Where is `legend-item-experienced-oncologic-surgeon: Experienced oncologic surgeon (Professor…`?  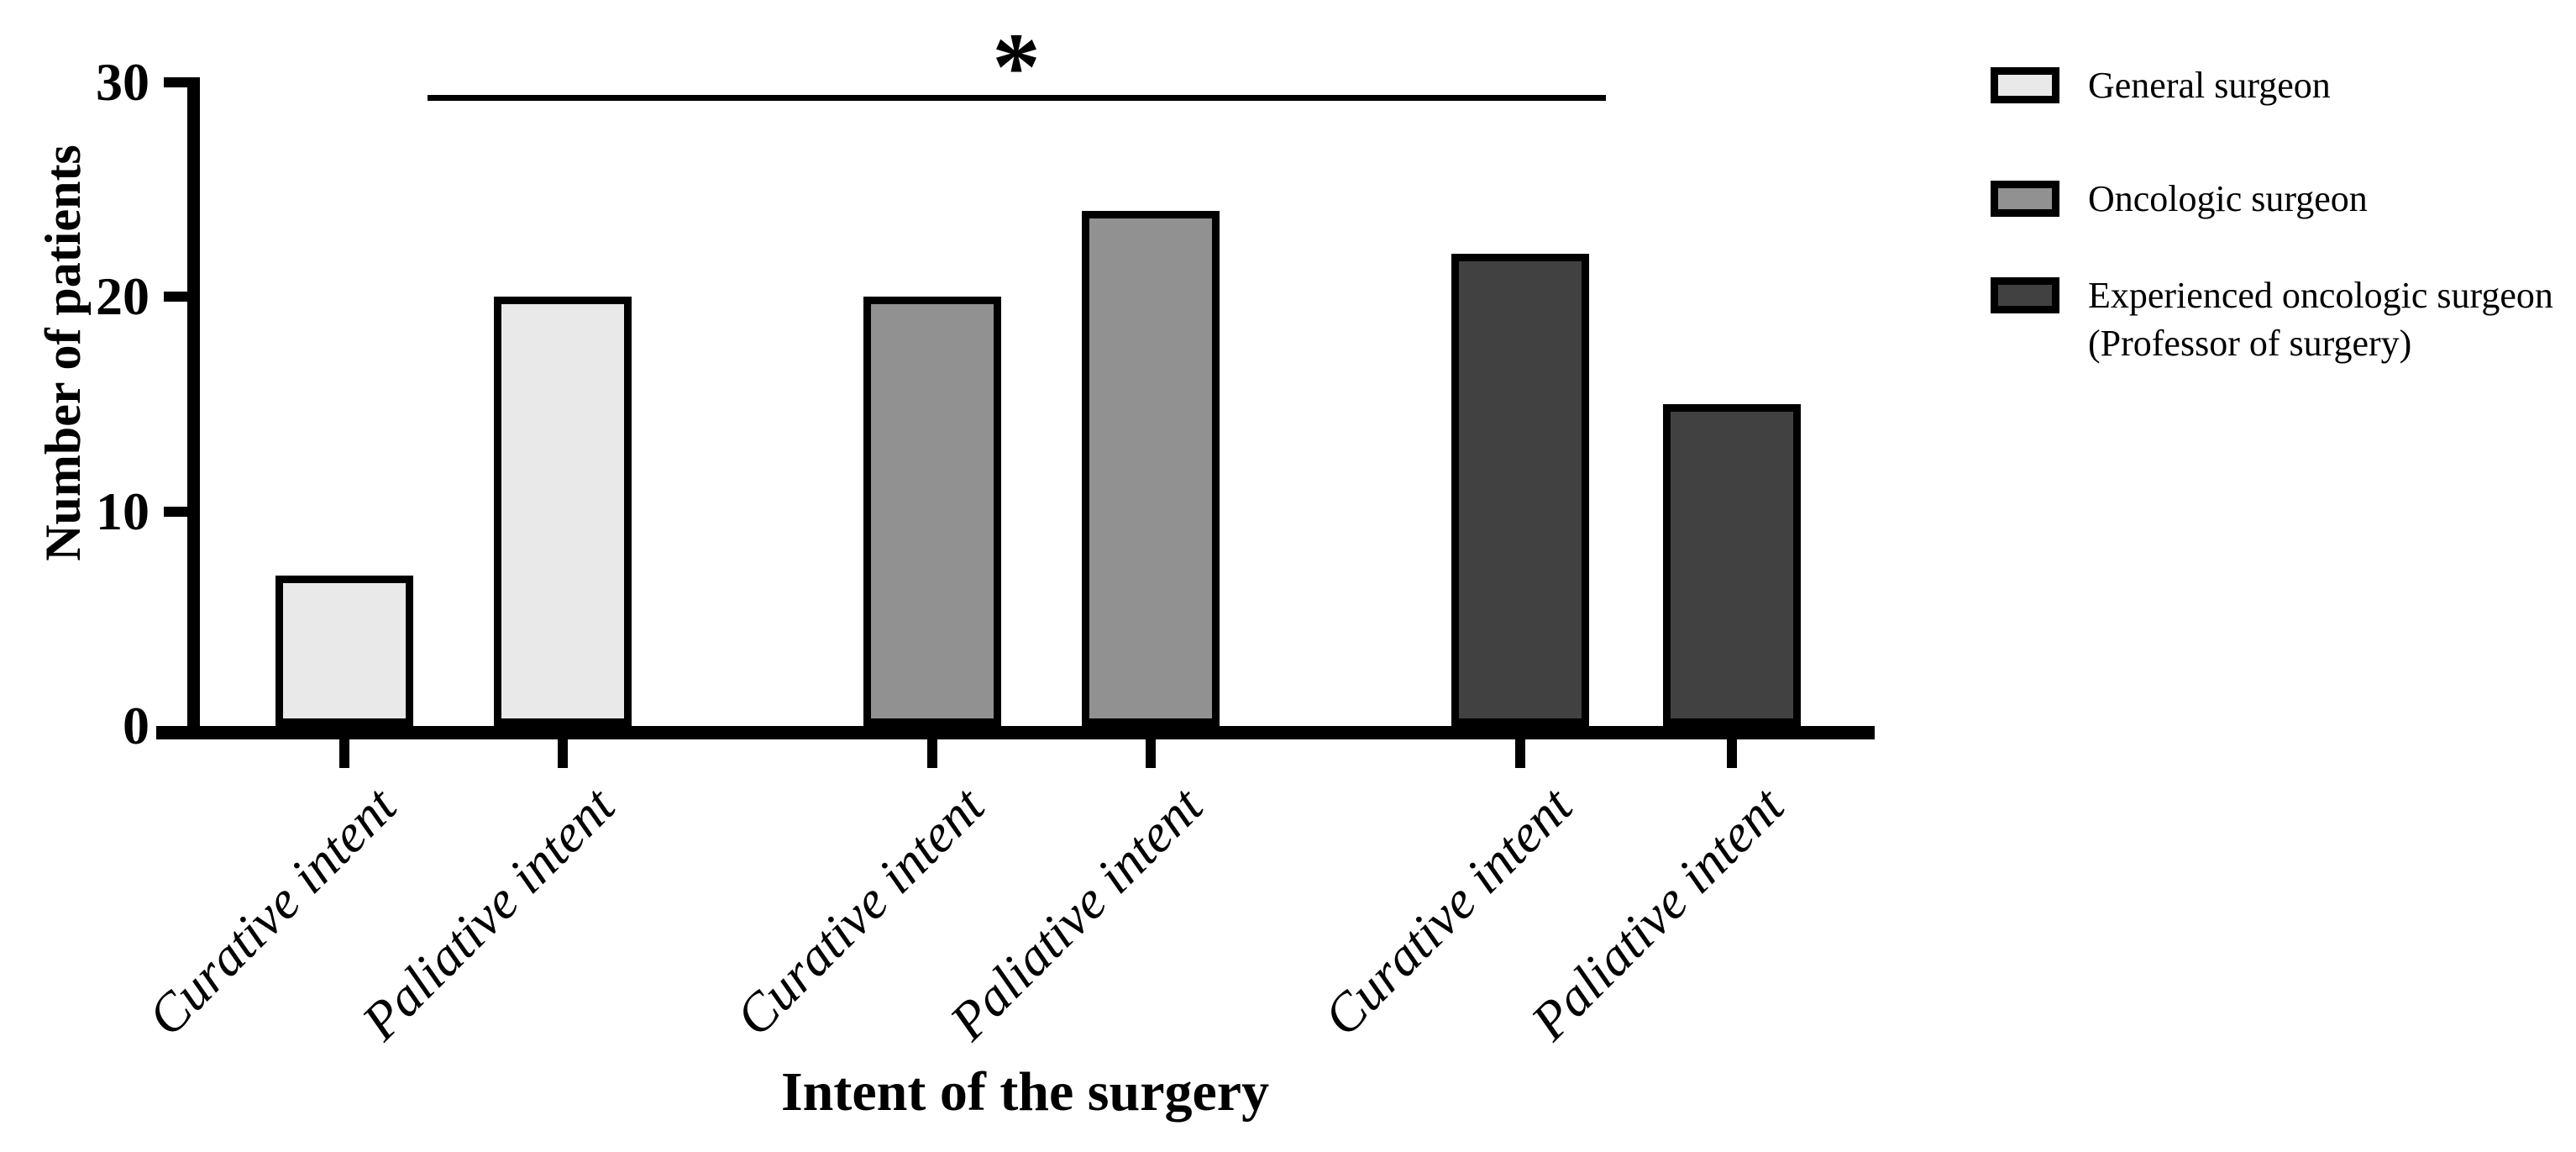 legend-item-experienced-oncologic-surgeon: Experienced oncologic surgeon (Professor… is located at coordinates (2272, 321).